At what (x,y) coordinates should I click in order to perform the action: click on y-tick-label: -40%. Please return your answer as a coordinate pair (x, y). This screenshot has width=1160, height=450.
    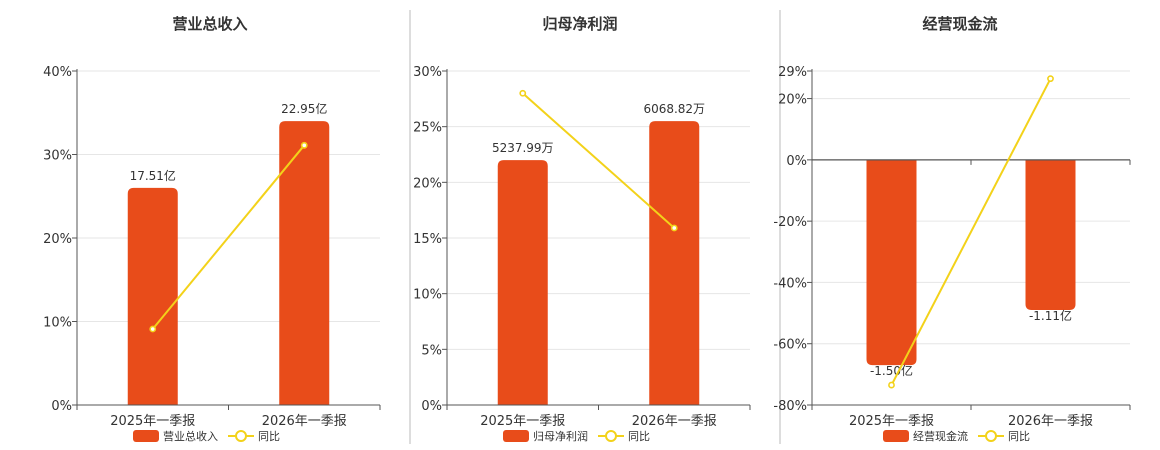
    Looking at the image, I should click on (790, 283).